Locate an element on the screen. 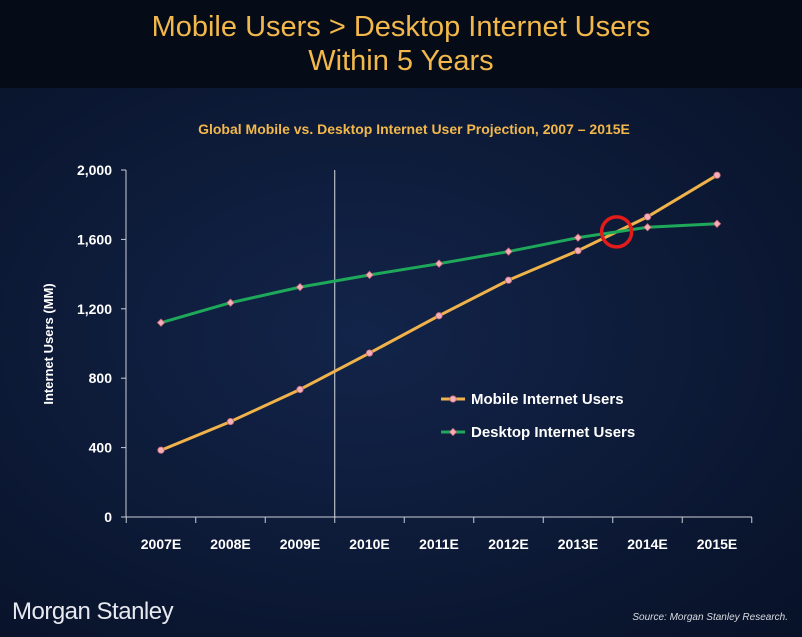 The height and width of the screenshot is (637, 802). desktop-series-line is located at coordinates (439, 273).